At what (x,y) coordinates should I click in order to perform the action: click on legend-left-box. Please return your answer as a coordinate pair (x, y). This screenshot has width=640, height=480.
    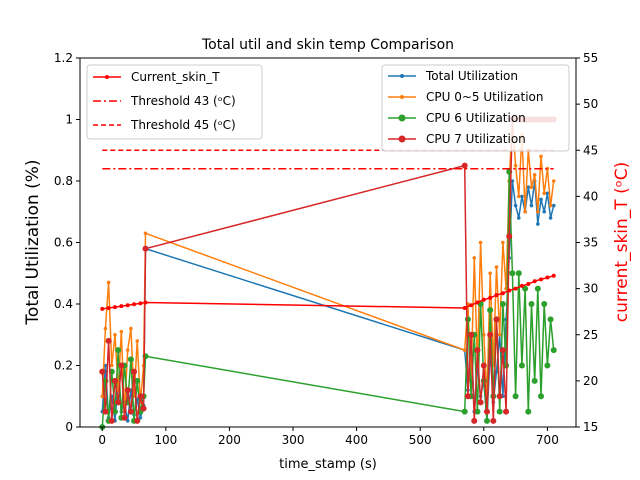
    Looking at the image, I should click on (174, 102).